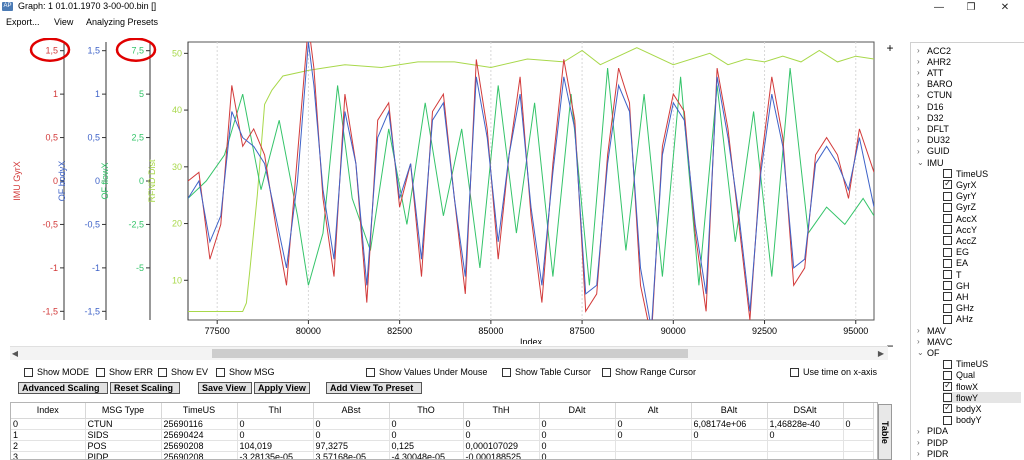  I want to click on table-cell: 1, so click(48, 435).